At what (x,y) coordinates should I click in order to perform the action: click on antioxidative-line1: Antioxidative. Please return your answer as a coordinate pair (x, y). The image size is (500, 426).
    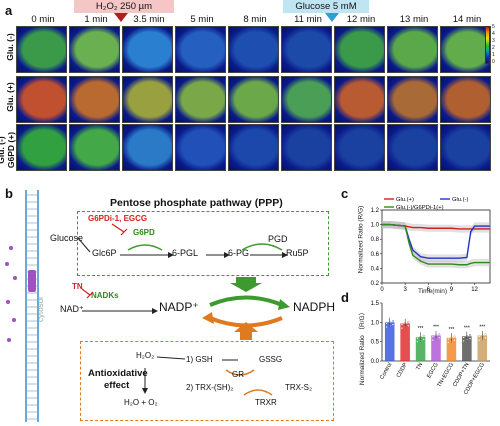
    Looking at the image, I should click on (118, 373).